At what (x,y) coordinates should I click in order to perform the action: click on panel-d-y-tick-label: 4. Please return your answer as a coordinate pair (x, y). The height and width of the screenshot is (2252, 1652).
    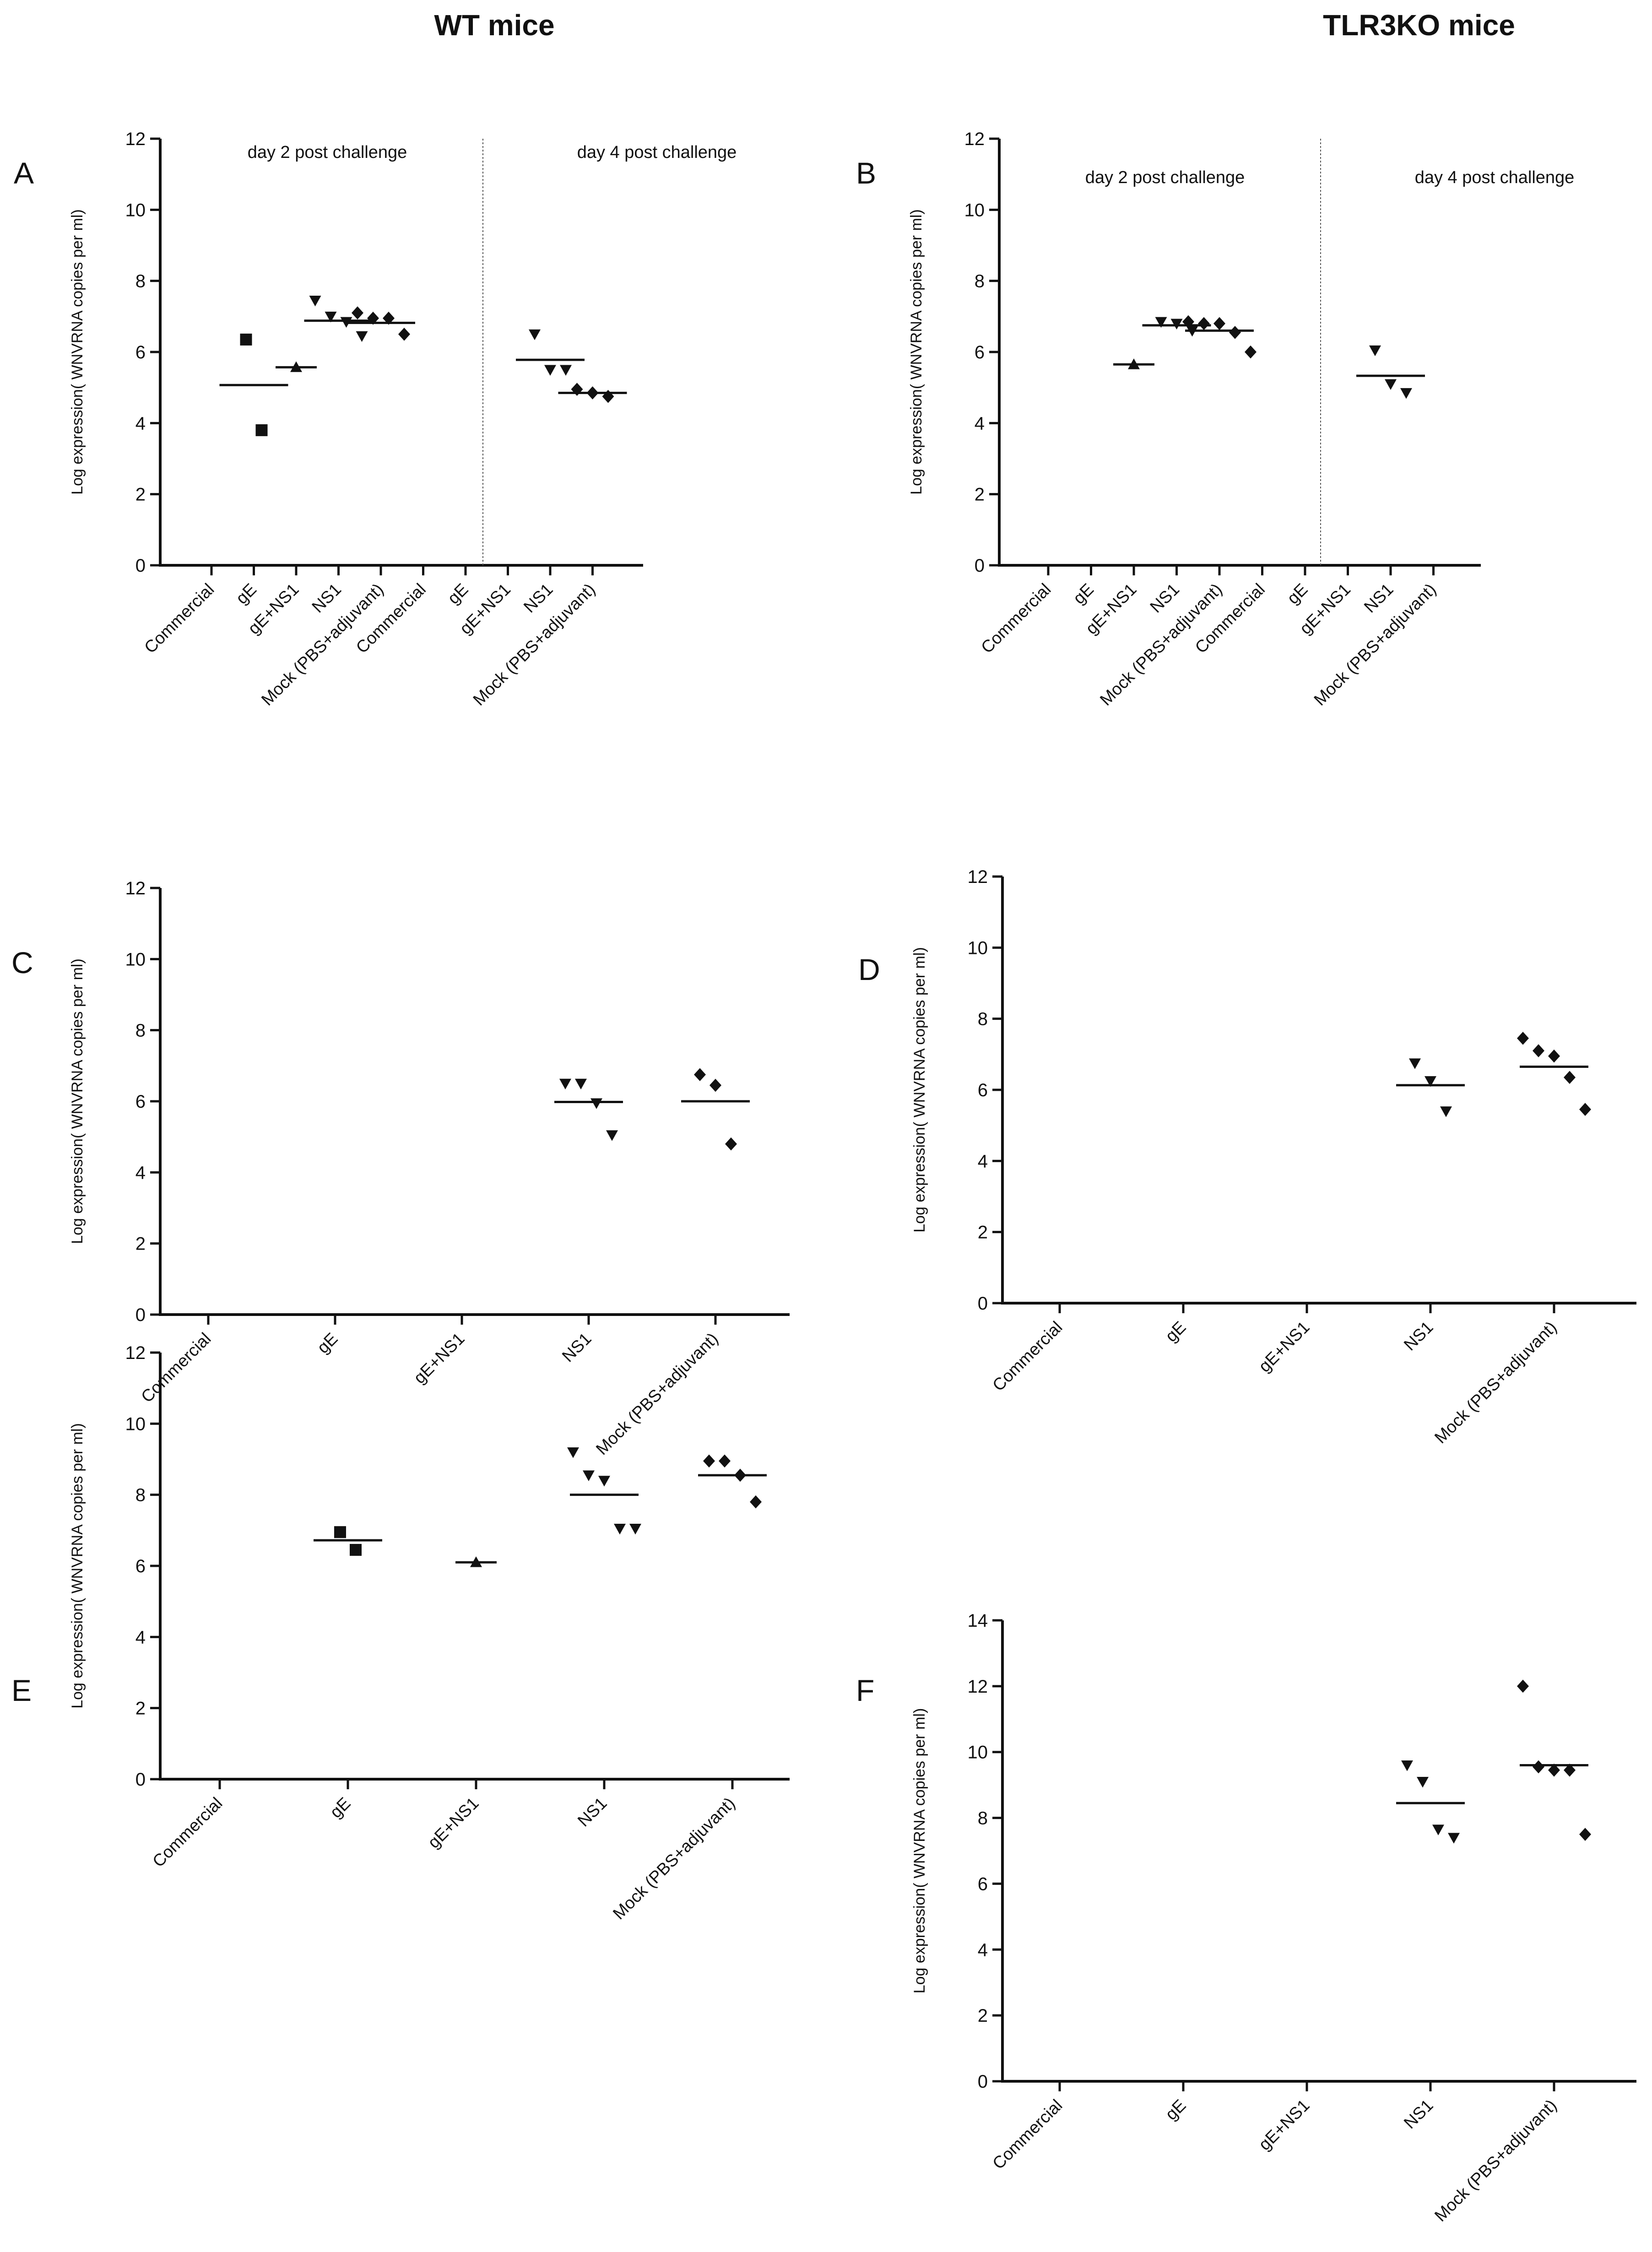
    Looking at the image, I should click on (983, 1161).